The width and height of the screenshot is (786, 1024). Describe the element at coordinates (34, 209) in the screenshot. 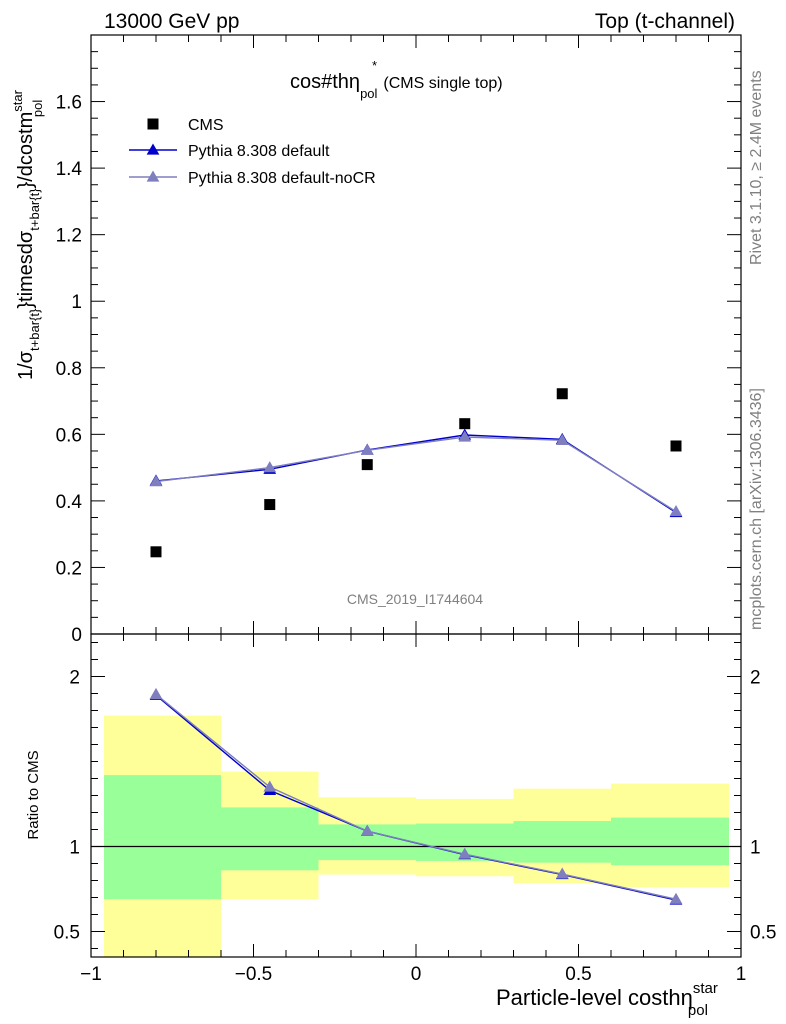

I see `ylabel-s2: t+bar{t}` at that location.